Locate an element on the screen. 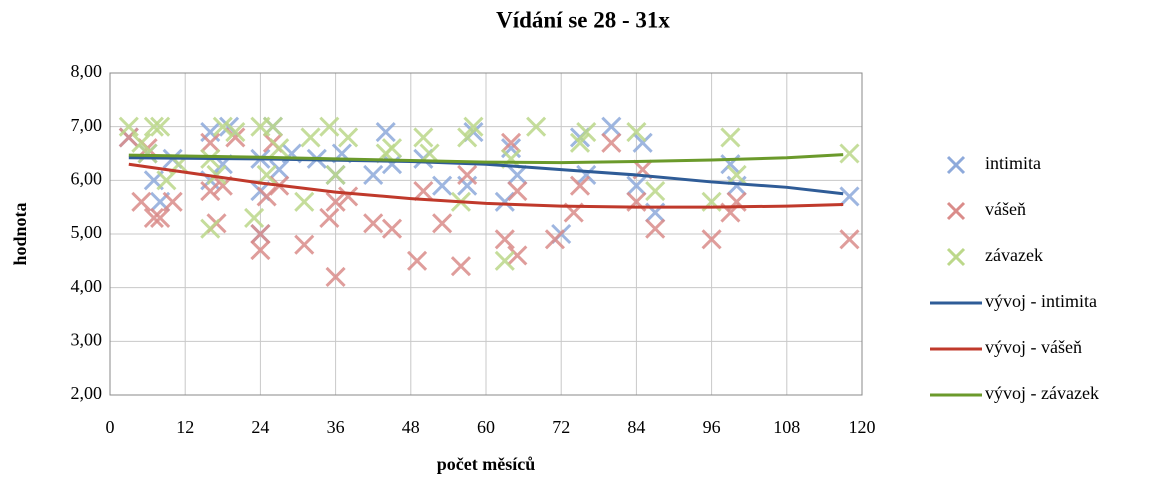  x-tick-label: 12 is located at coordinates (185, 427).